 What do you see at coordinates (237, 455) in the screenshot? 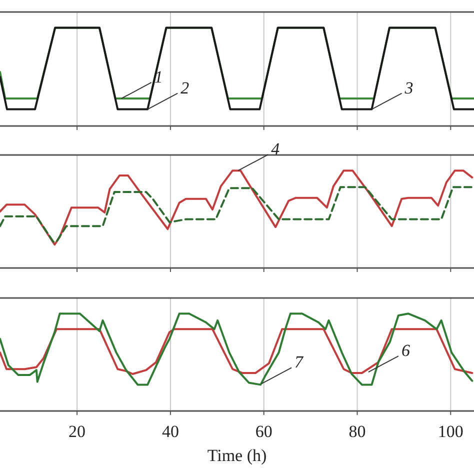
I see `x-axis-title: Time (h)` at bounding box center [237, 455].